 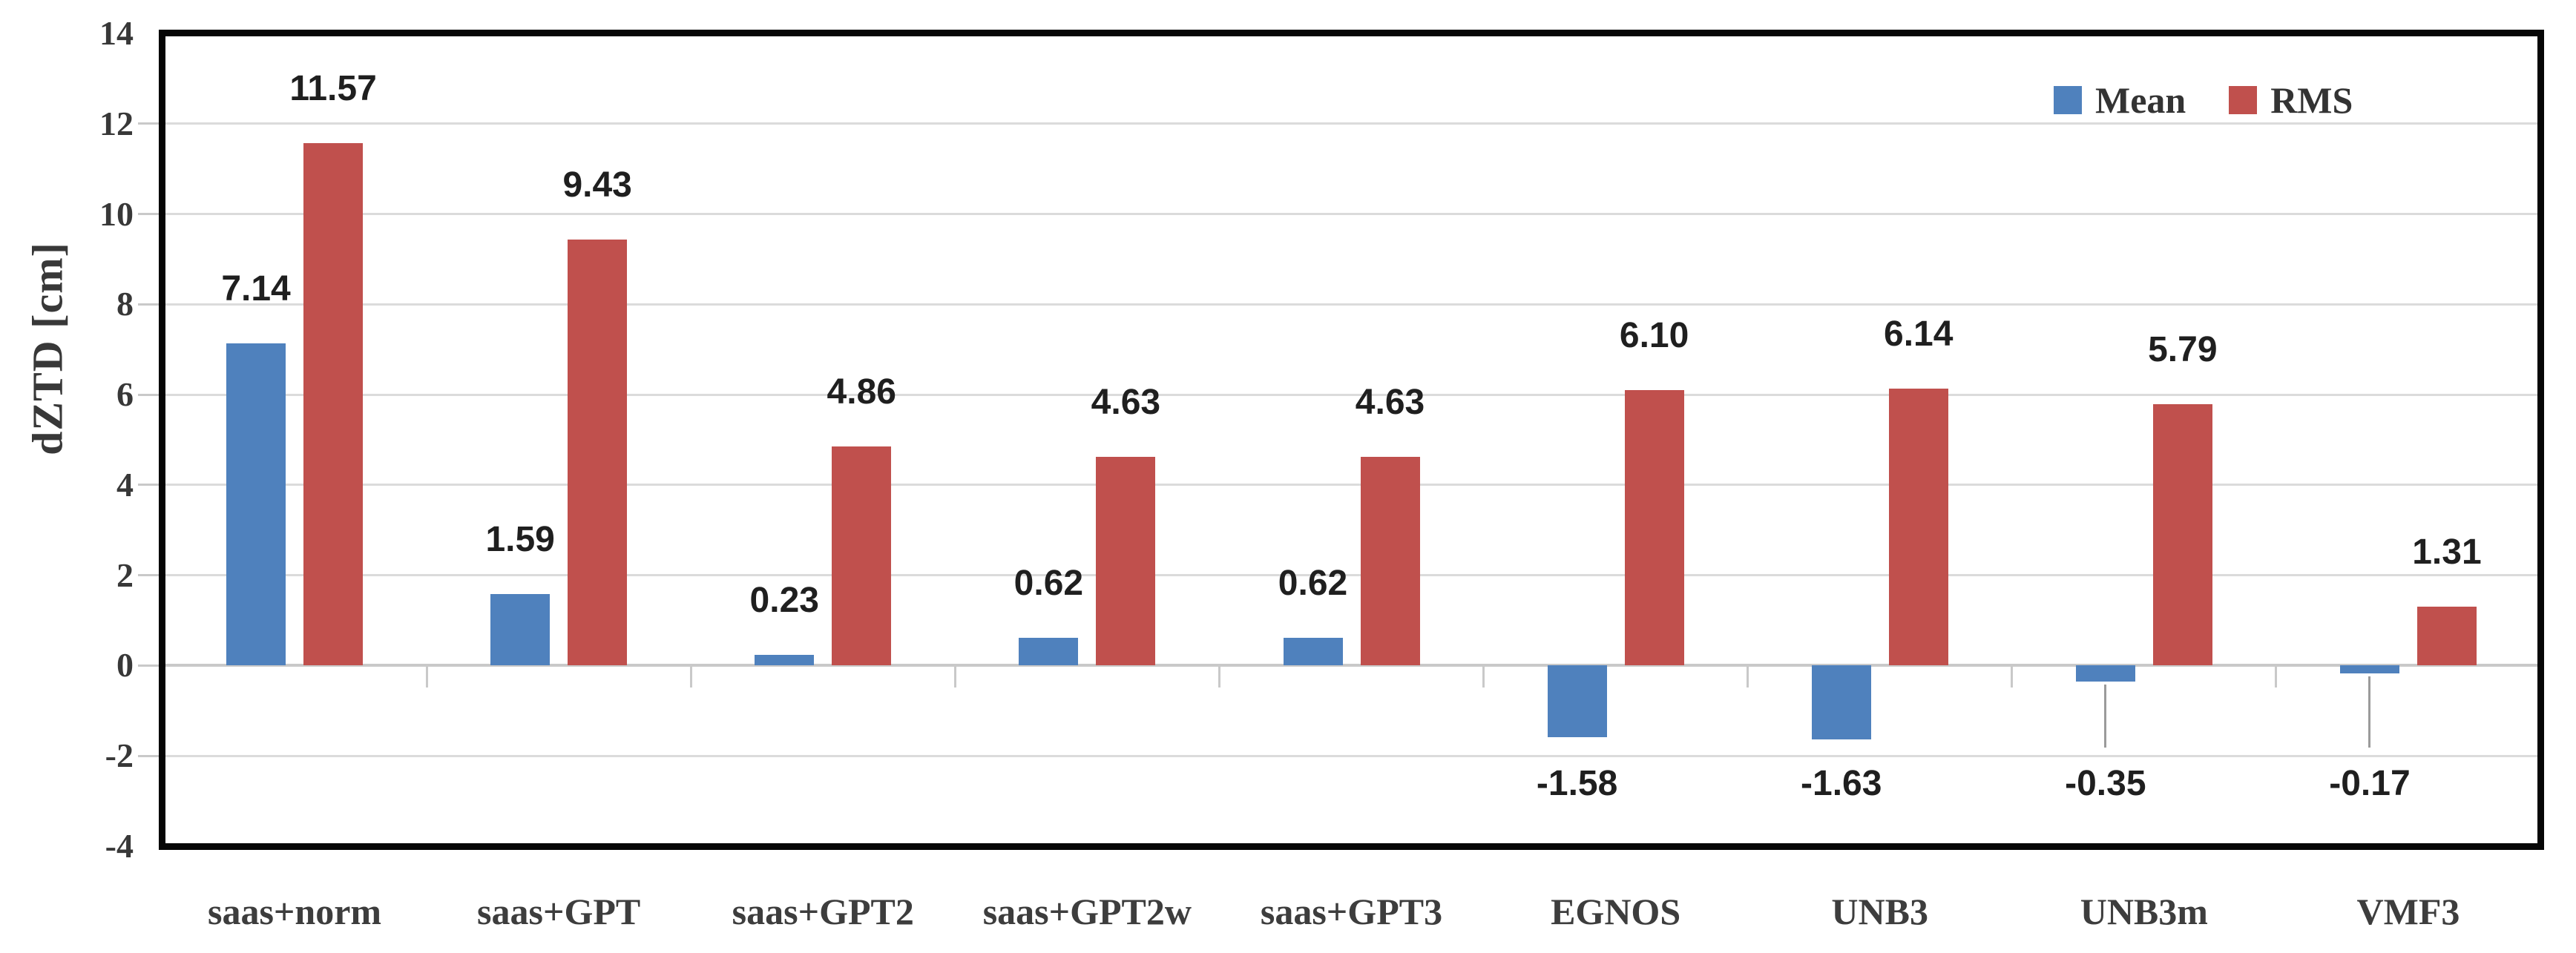 I want to click on category-label: VMF3, so click(x=2408, y=911).